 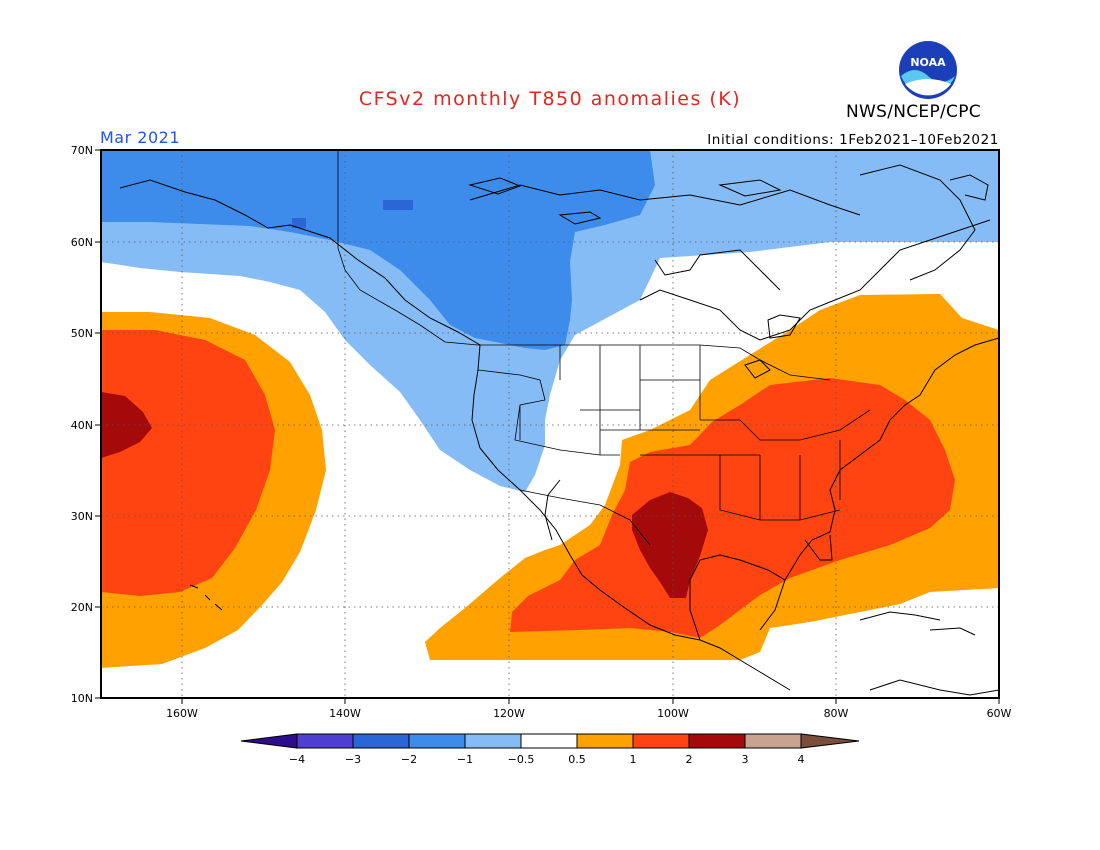 I want to click on colorbar-label-5: 0.5, so click(x=577, y=759).